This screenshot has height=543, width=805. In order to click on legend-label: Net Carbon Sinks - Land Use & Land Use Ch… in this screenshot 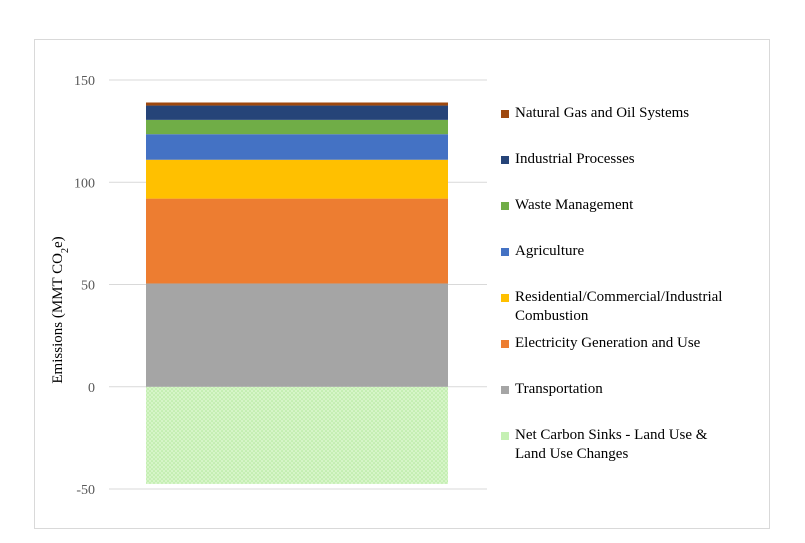, I will do `click(611, 444)`.